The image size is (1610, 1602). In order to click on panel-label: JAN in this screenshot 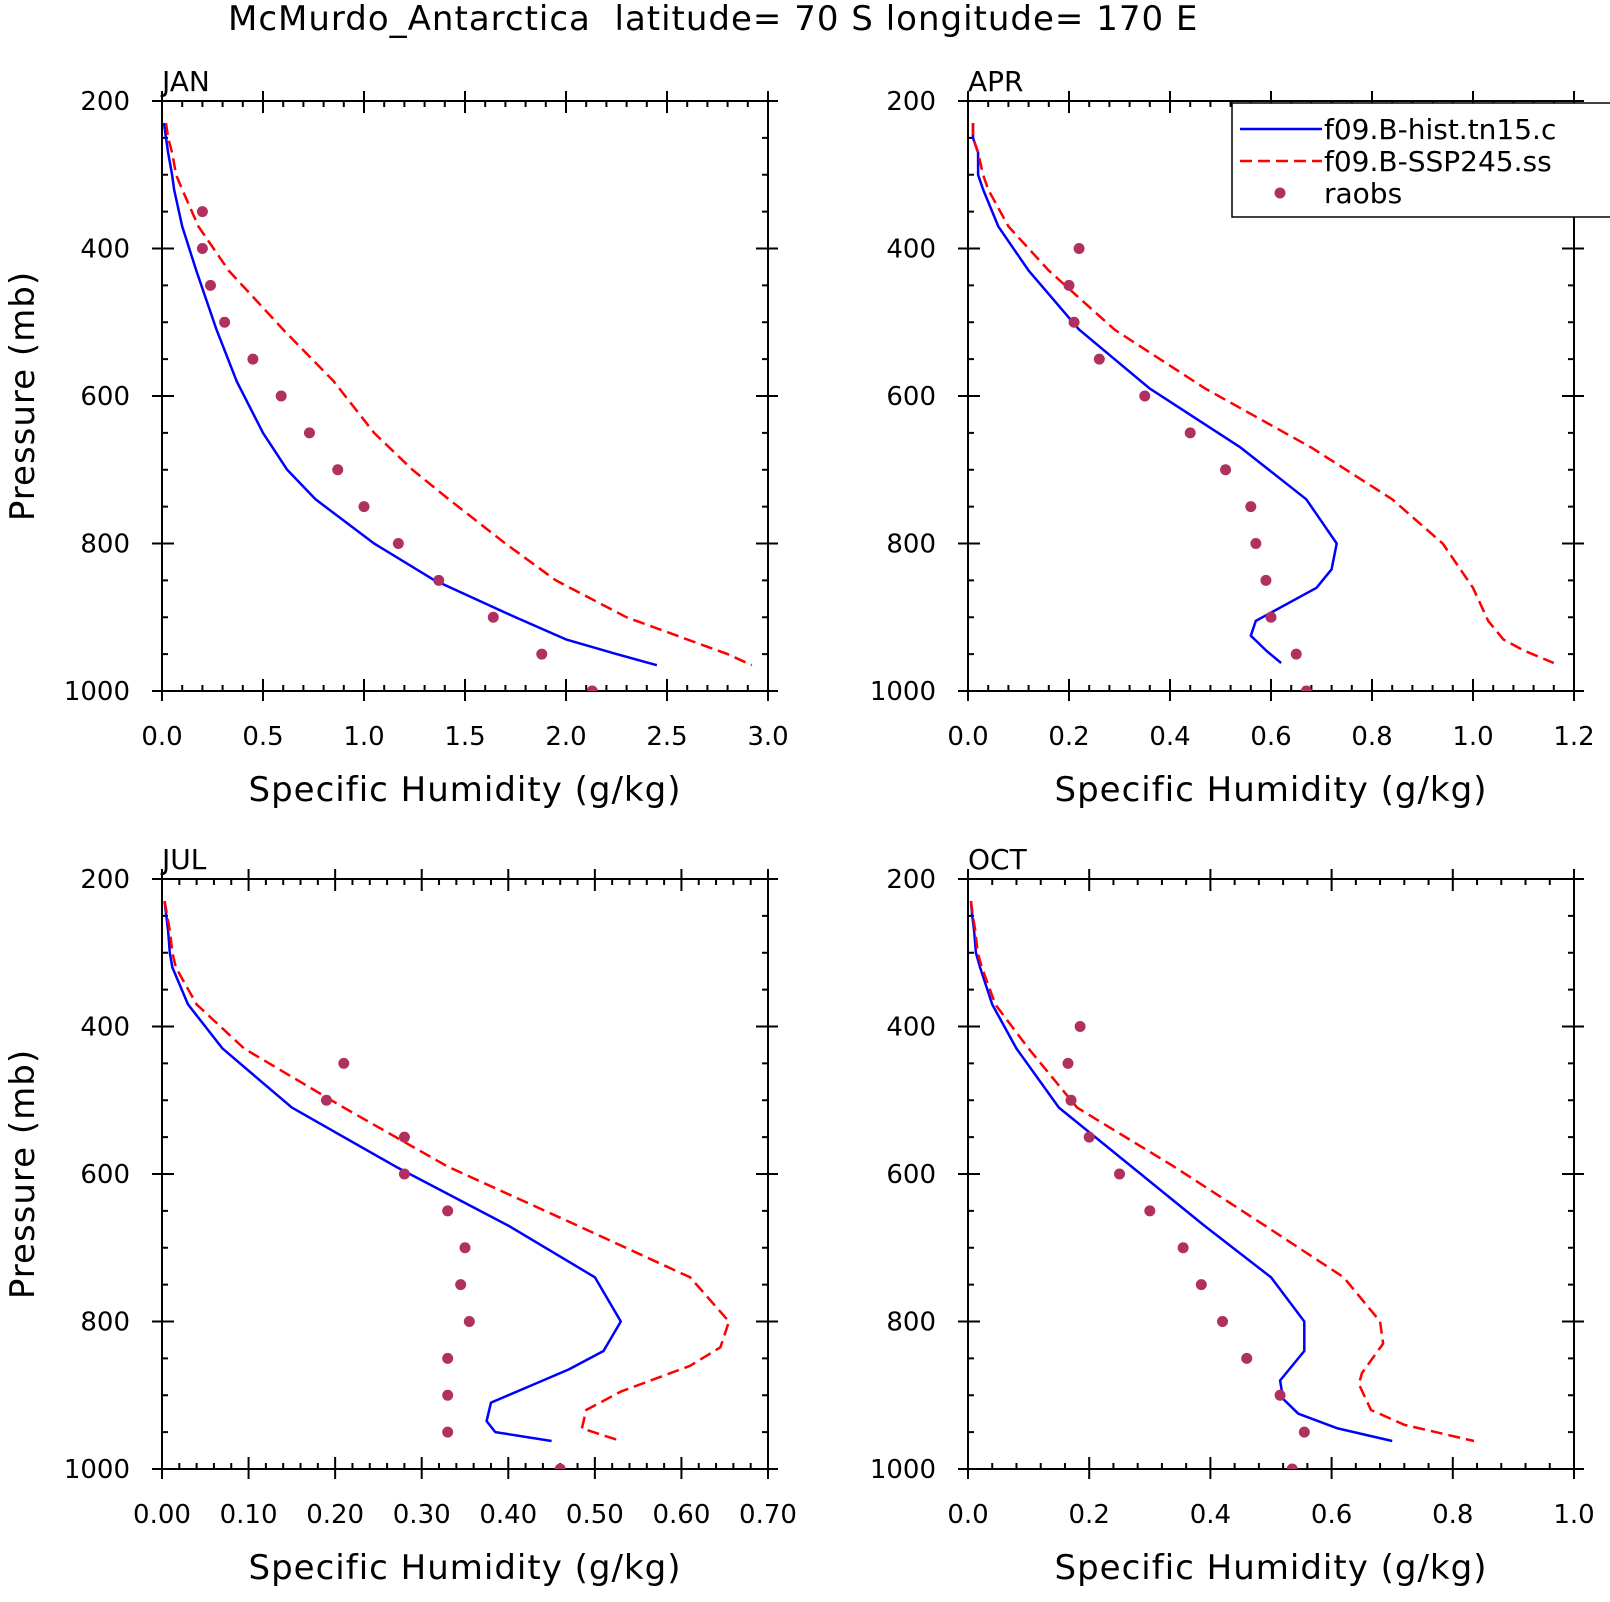, I will do `click(185, 81)`.